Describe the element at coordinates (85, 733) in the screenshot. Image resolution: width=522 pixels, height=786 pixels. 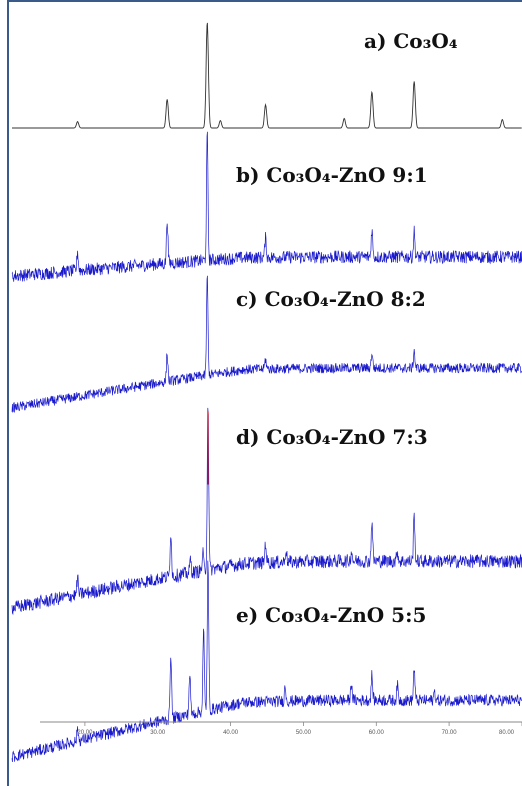
I see `x-tick-label: 20.00` at that location.